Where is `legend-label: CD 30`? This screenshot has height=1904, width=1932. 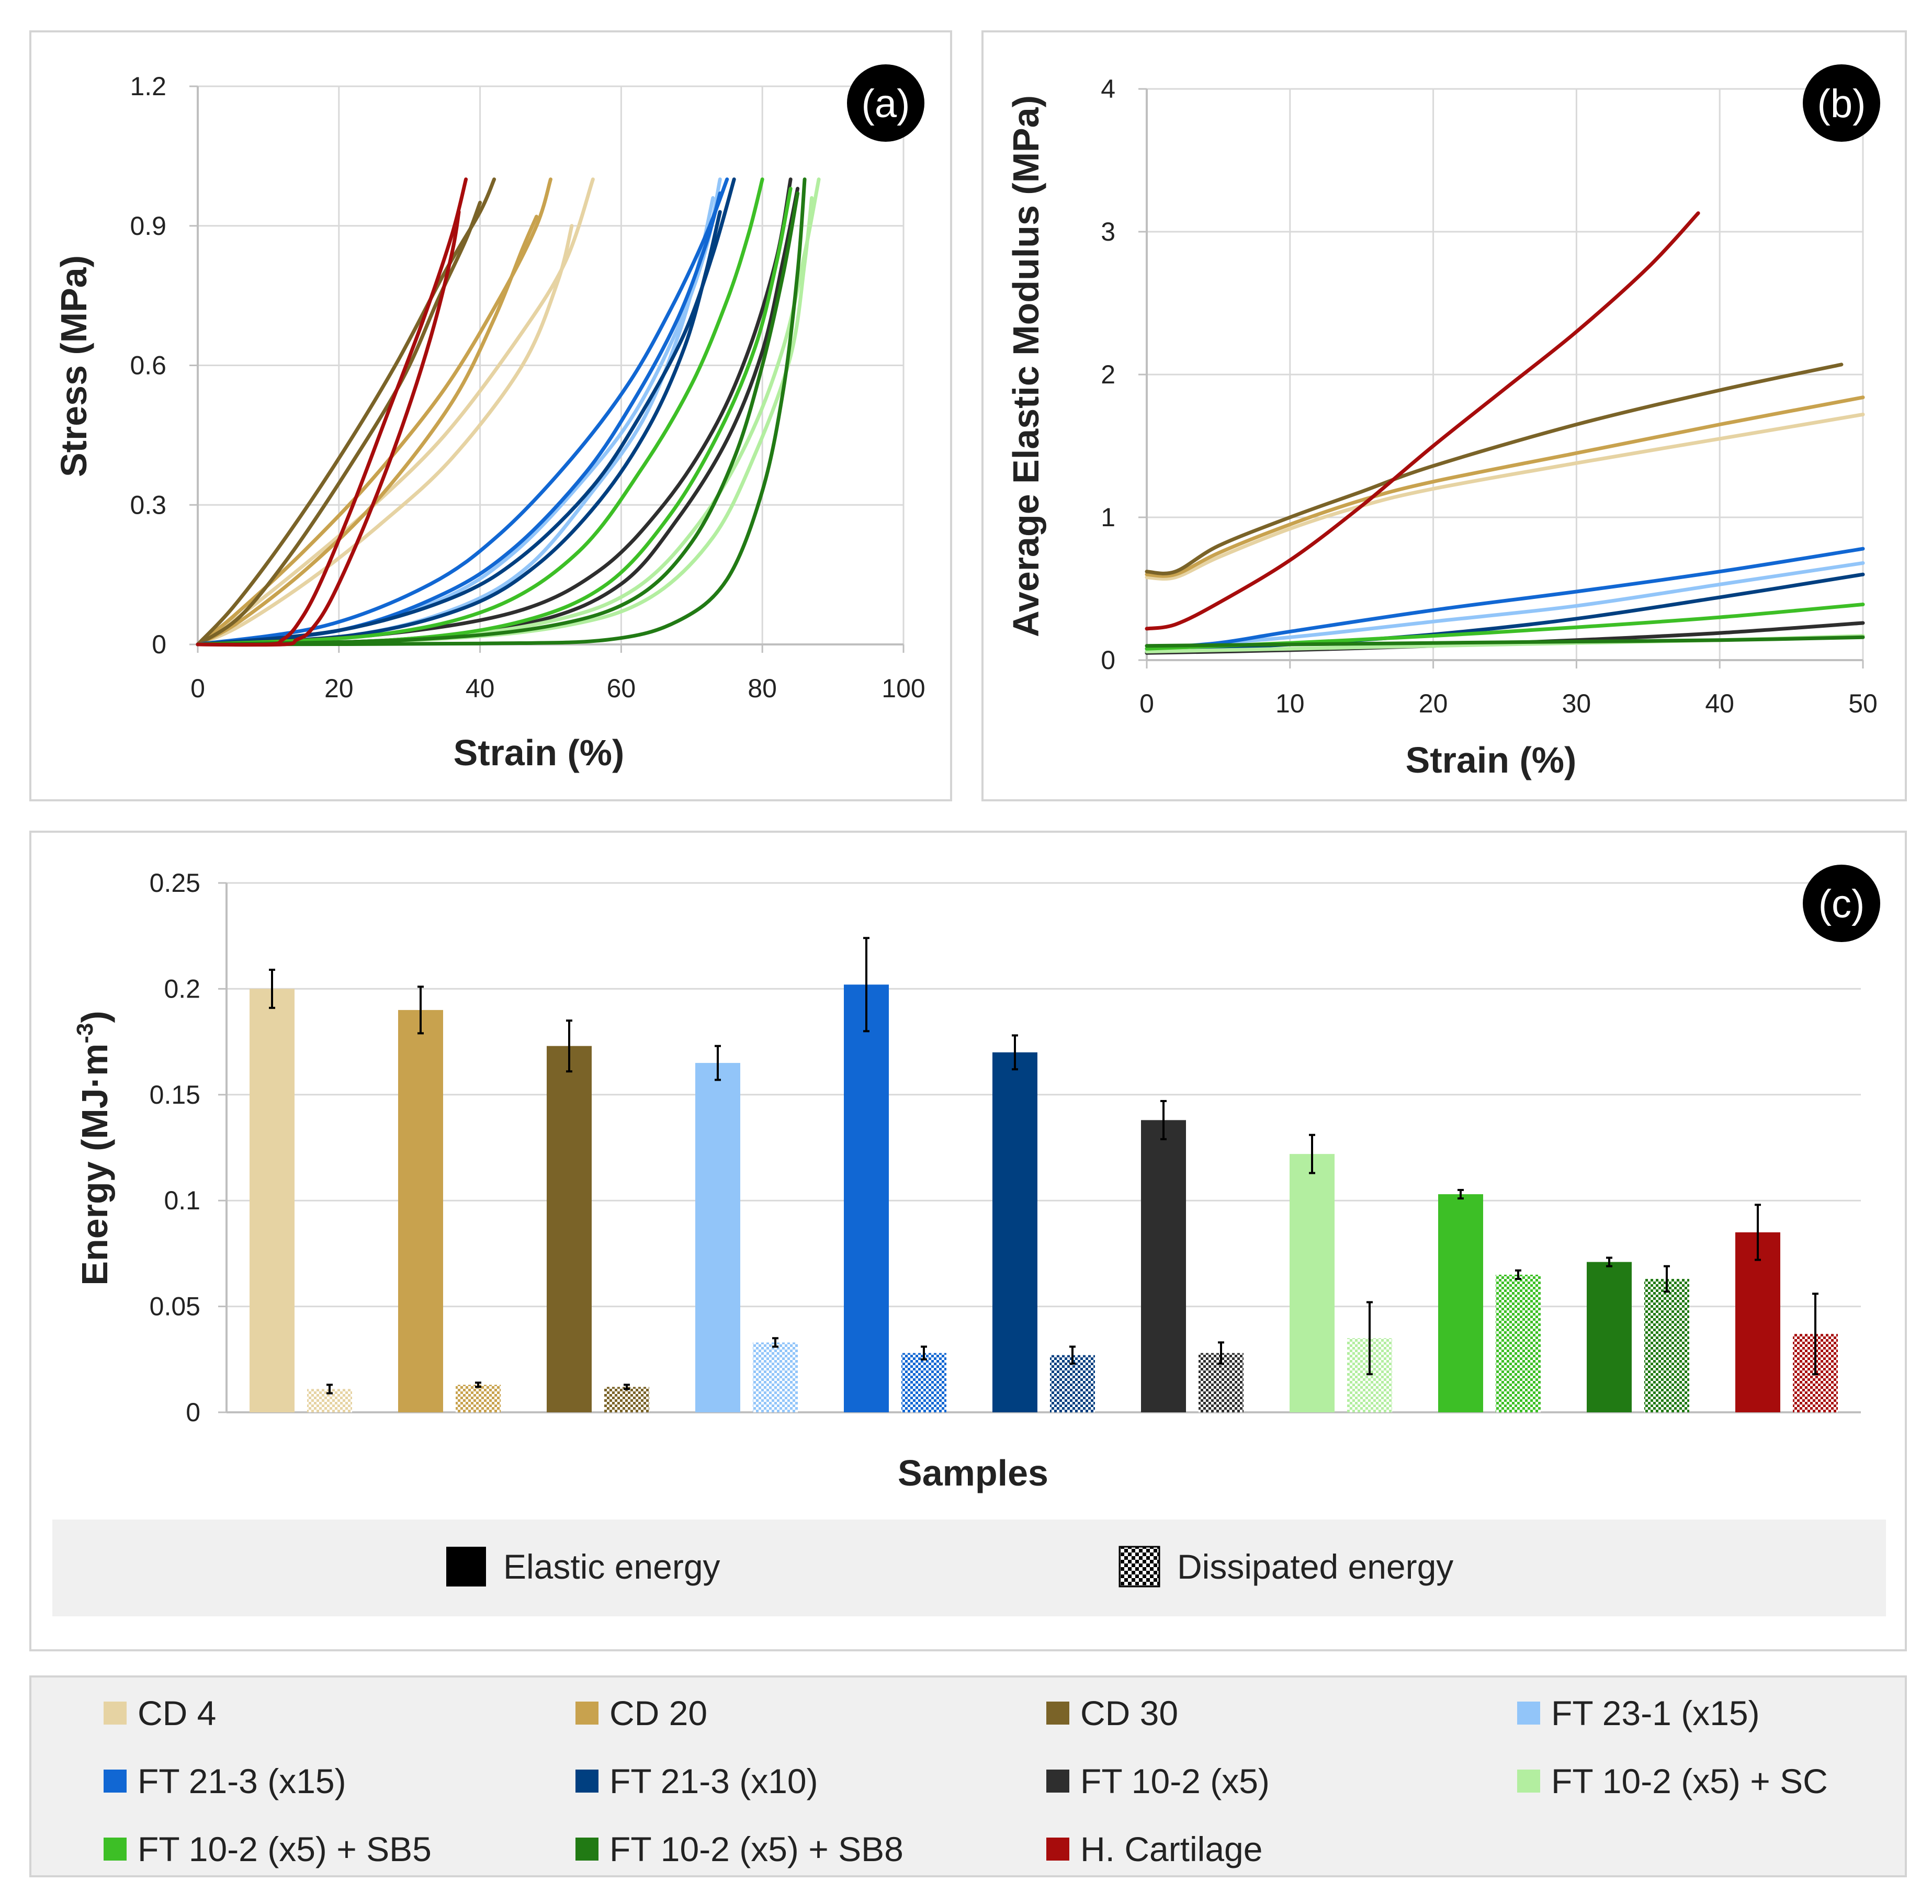 legend-label: CD 30 is located at coordinates (1129, 1713).